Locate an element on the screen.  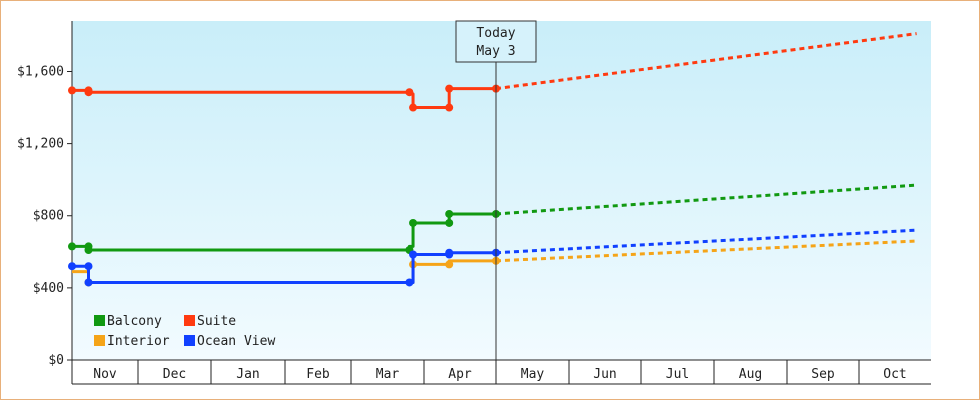
legend-swatch-balcony is located at coordinates (99, 320).